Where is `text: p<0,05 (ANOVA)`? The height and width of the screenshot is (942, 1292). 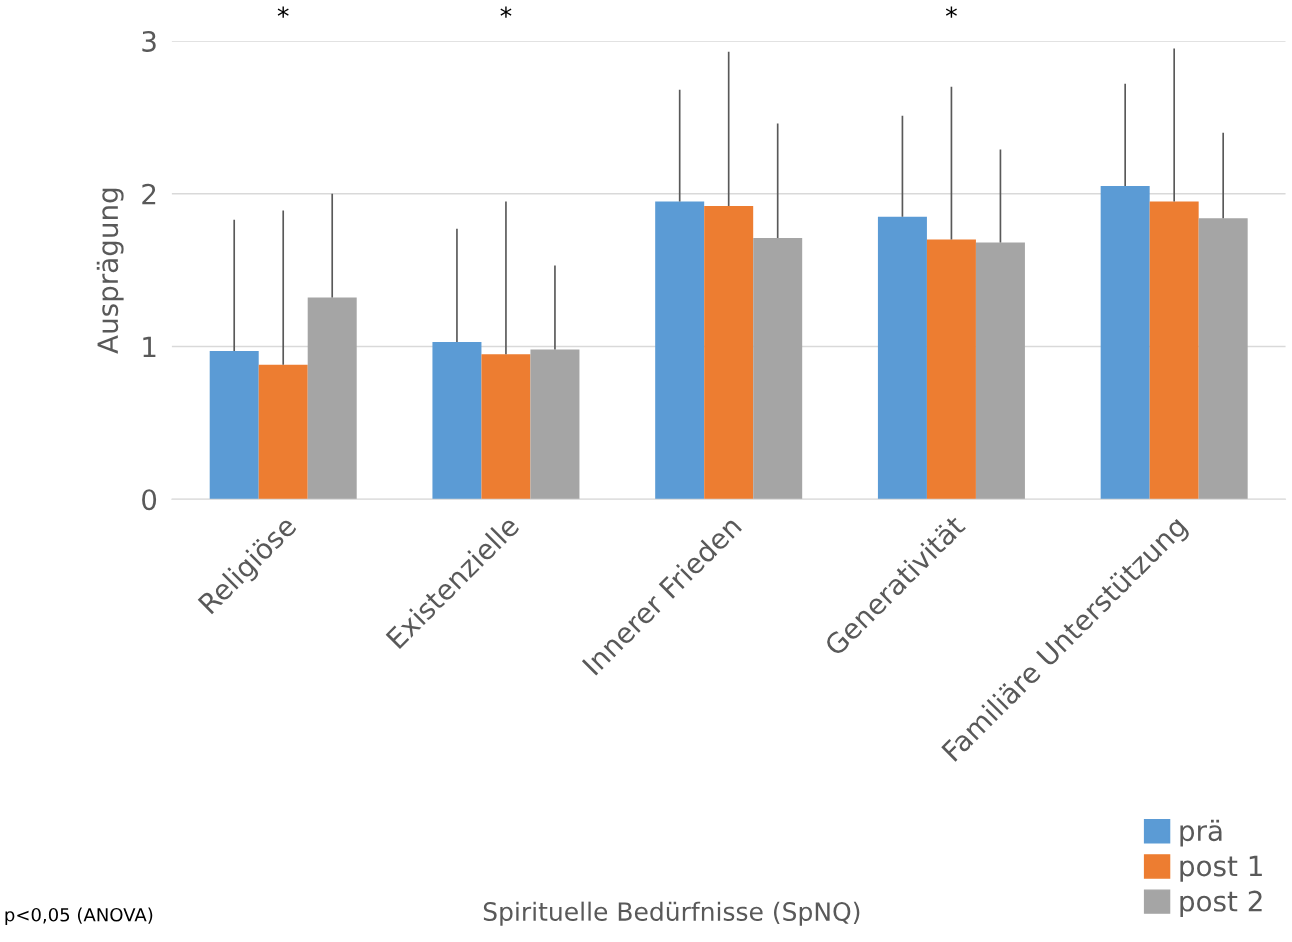 text: p<0,05 (ANOVA) is located at coordinates (79, 916).